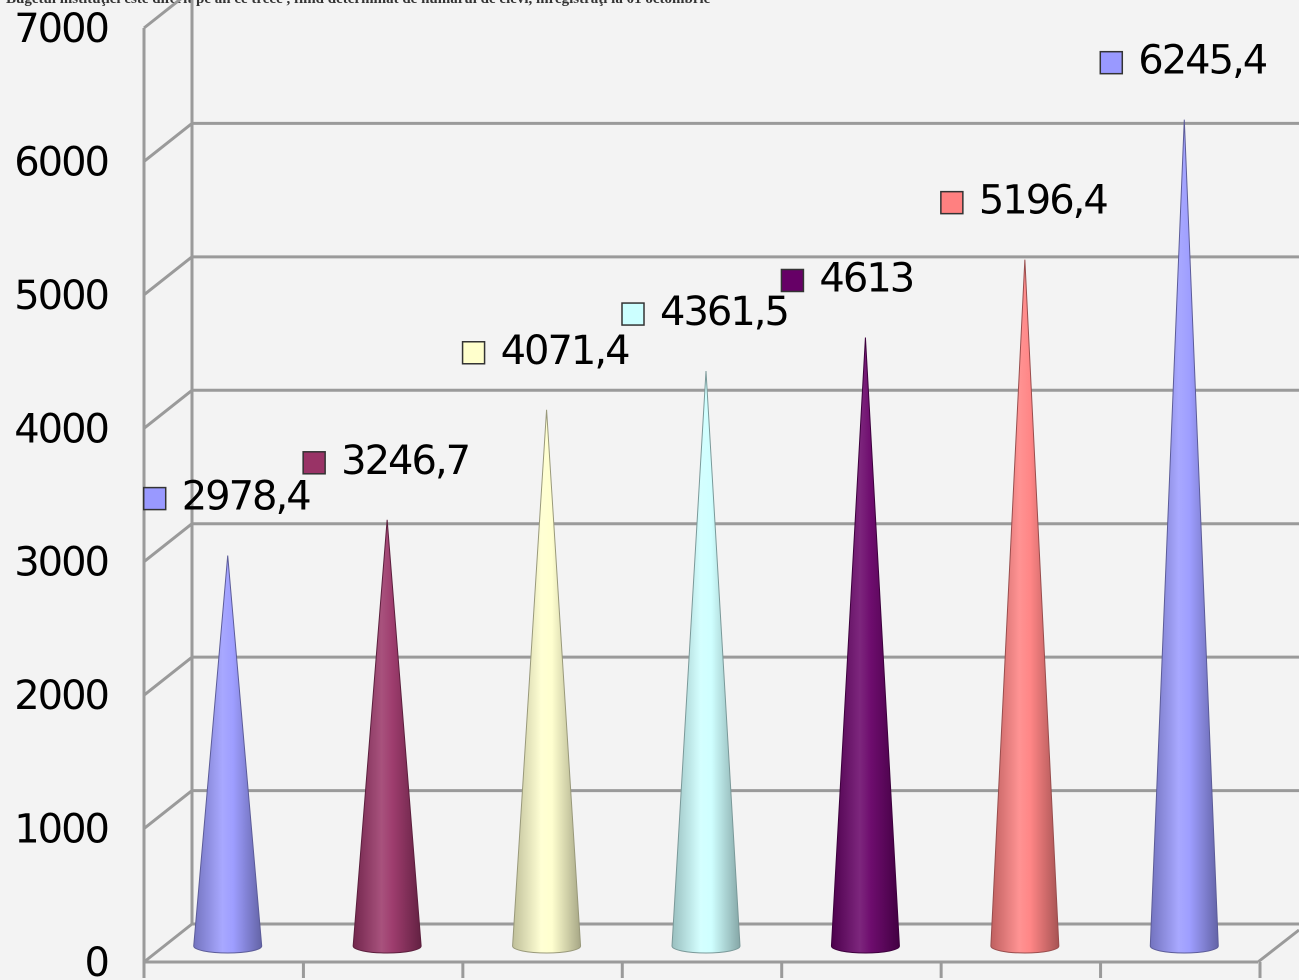 Image resolution: width=1299 pixels, height=980 pixels. I want to click on data-label: 3246,7, so click(405, 461).